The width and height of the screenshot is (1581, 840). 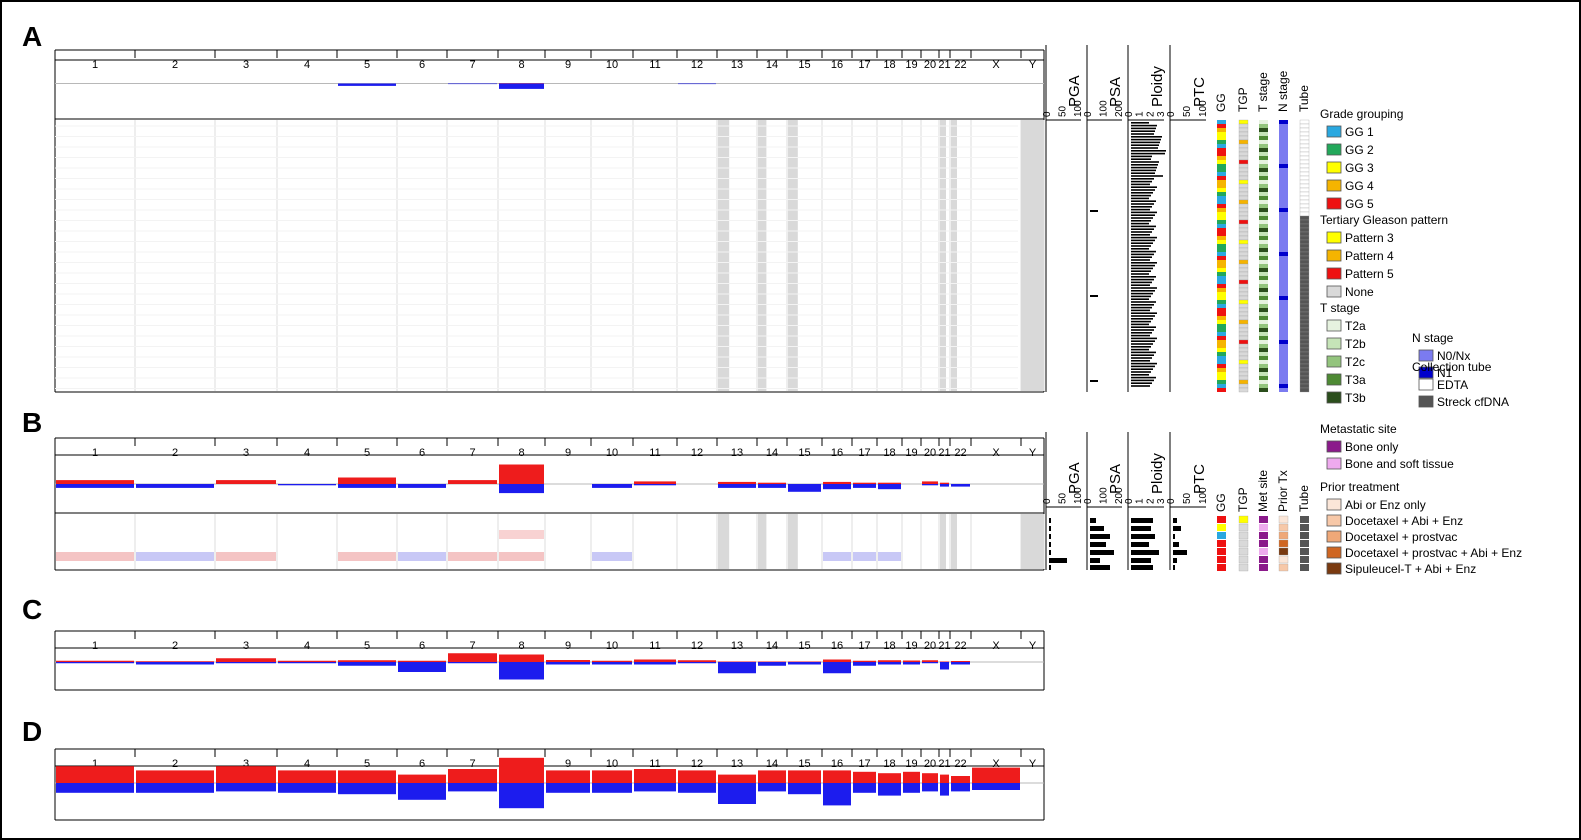 I want to click on chromosome-label: 21, so click(x=944, y=646).